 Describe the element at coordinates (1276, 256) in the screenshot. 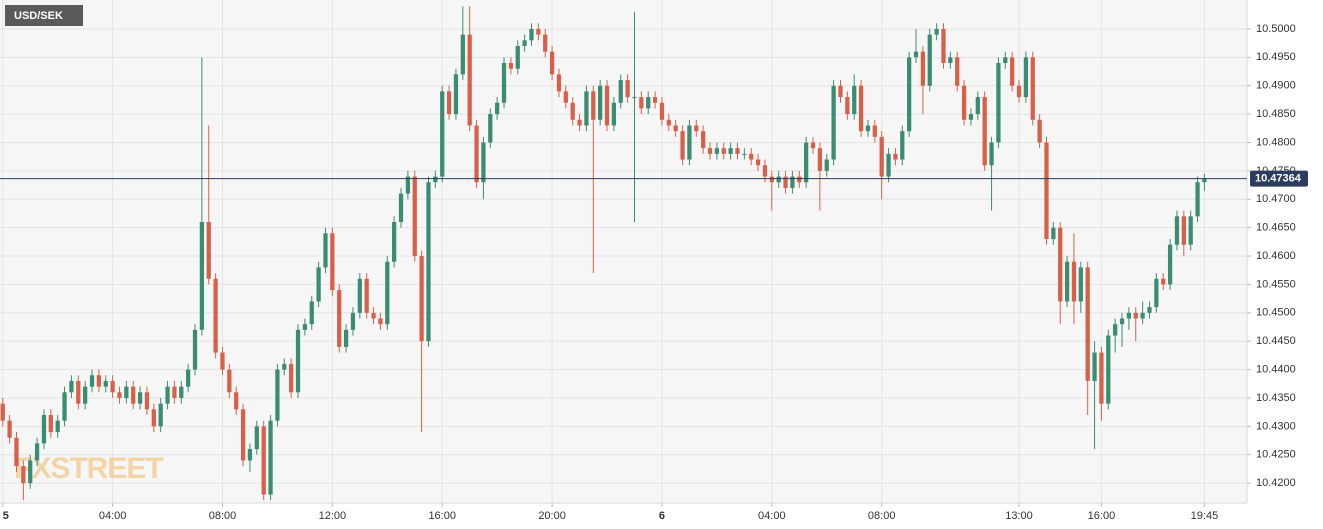

I see `y-tick-label: 10.4600` at that location.